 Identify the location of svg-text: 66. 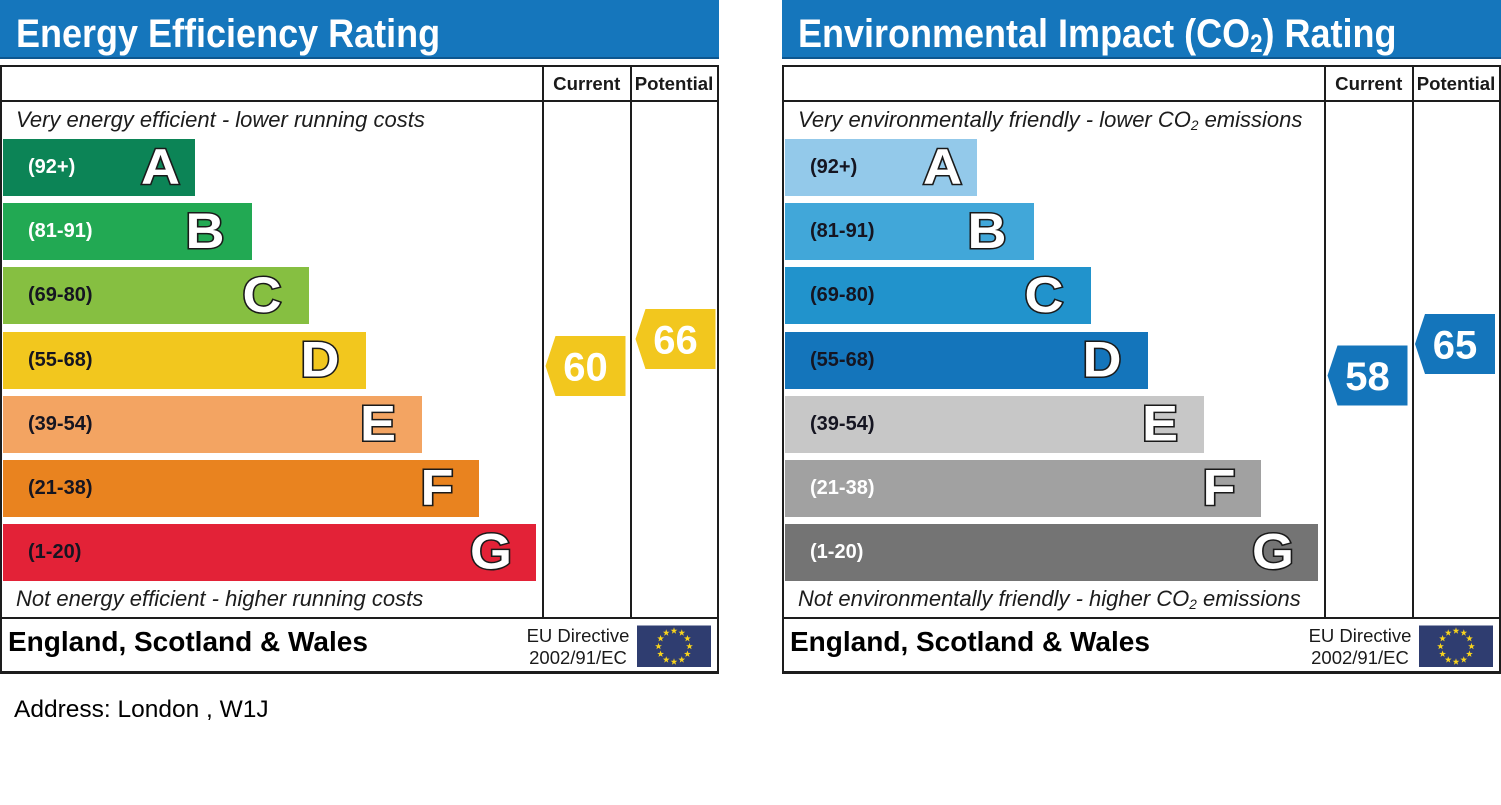
(675, 341).